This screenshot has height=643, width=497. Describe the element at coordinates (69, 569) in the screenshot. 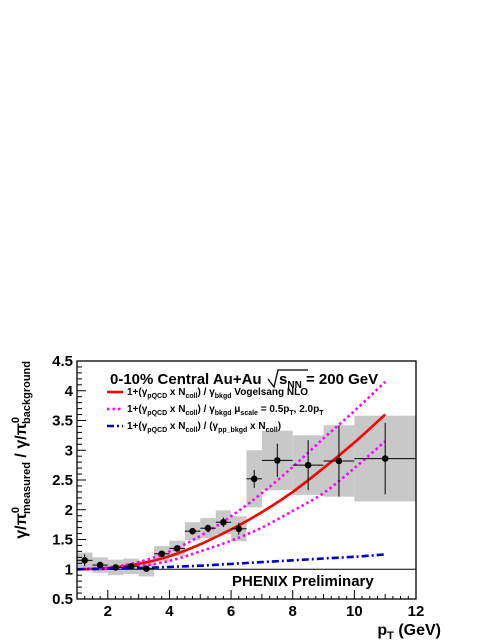

I see `y-tick-label: 1` at that location.